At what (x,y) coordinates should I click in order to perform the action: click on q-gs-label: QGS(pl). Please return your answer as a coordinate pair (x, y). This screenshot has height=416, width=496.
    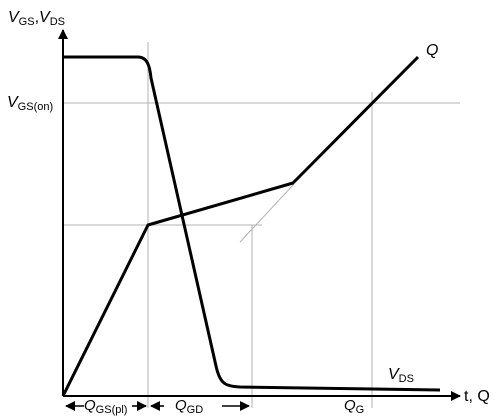
    Looking at the image, I should click on (105, 406).